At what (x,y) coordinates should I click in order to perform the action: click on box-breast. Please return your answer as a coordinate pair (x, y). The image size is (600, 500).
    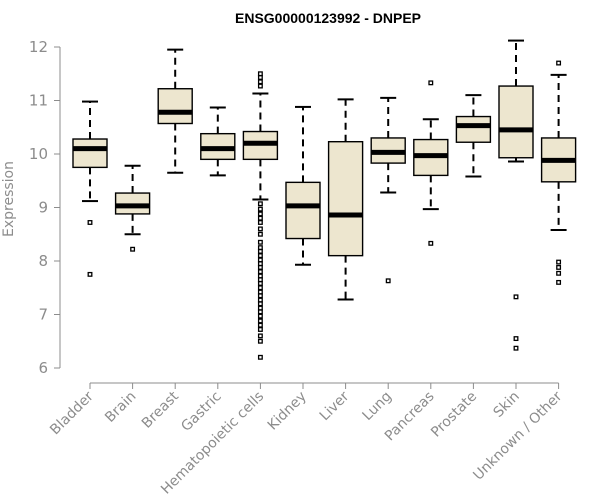
    Looking at the image, I should click on (175, 111).